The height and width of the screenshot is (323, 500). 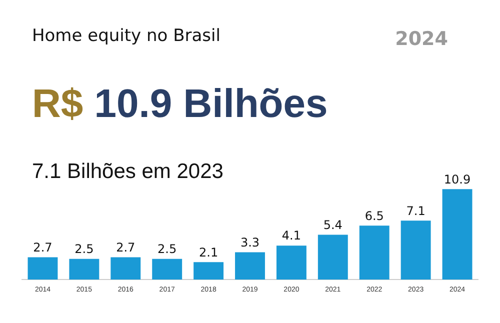 What do you see at coordinates (126, 36) in the screenshot?
I see `chart-title: Home equity no Brasil` at bounding box center [126, 36].